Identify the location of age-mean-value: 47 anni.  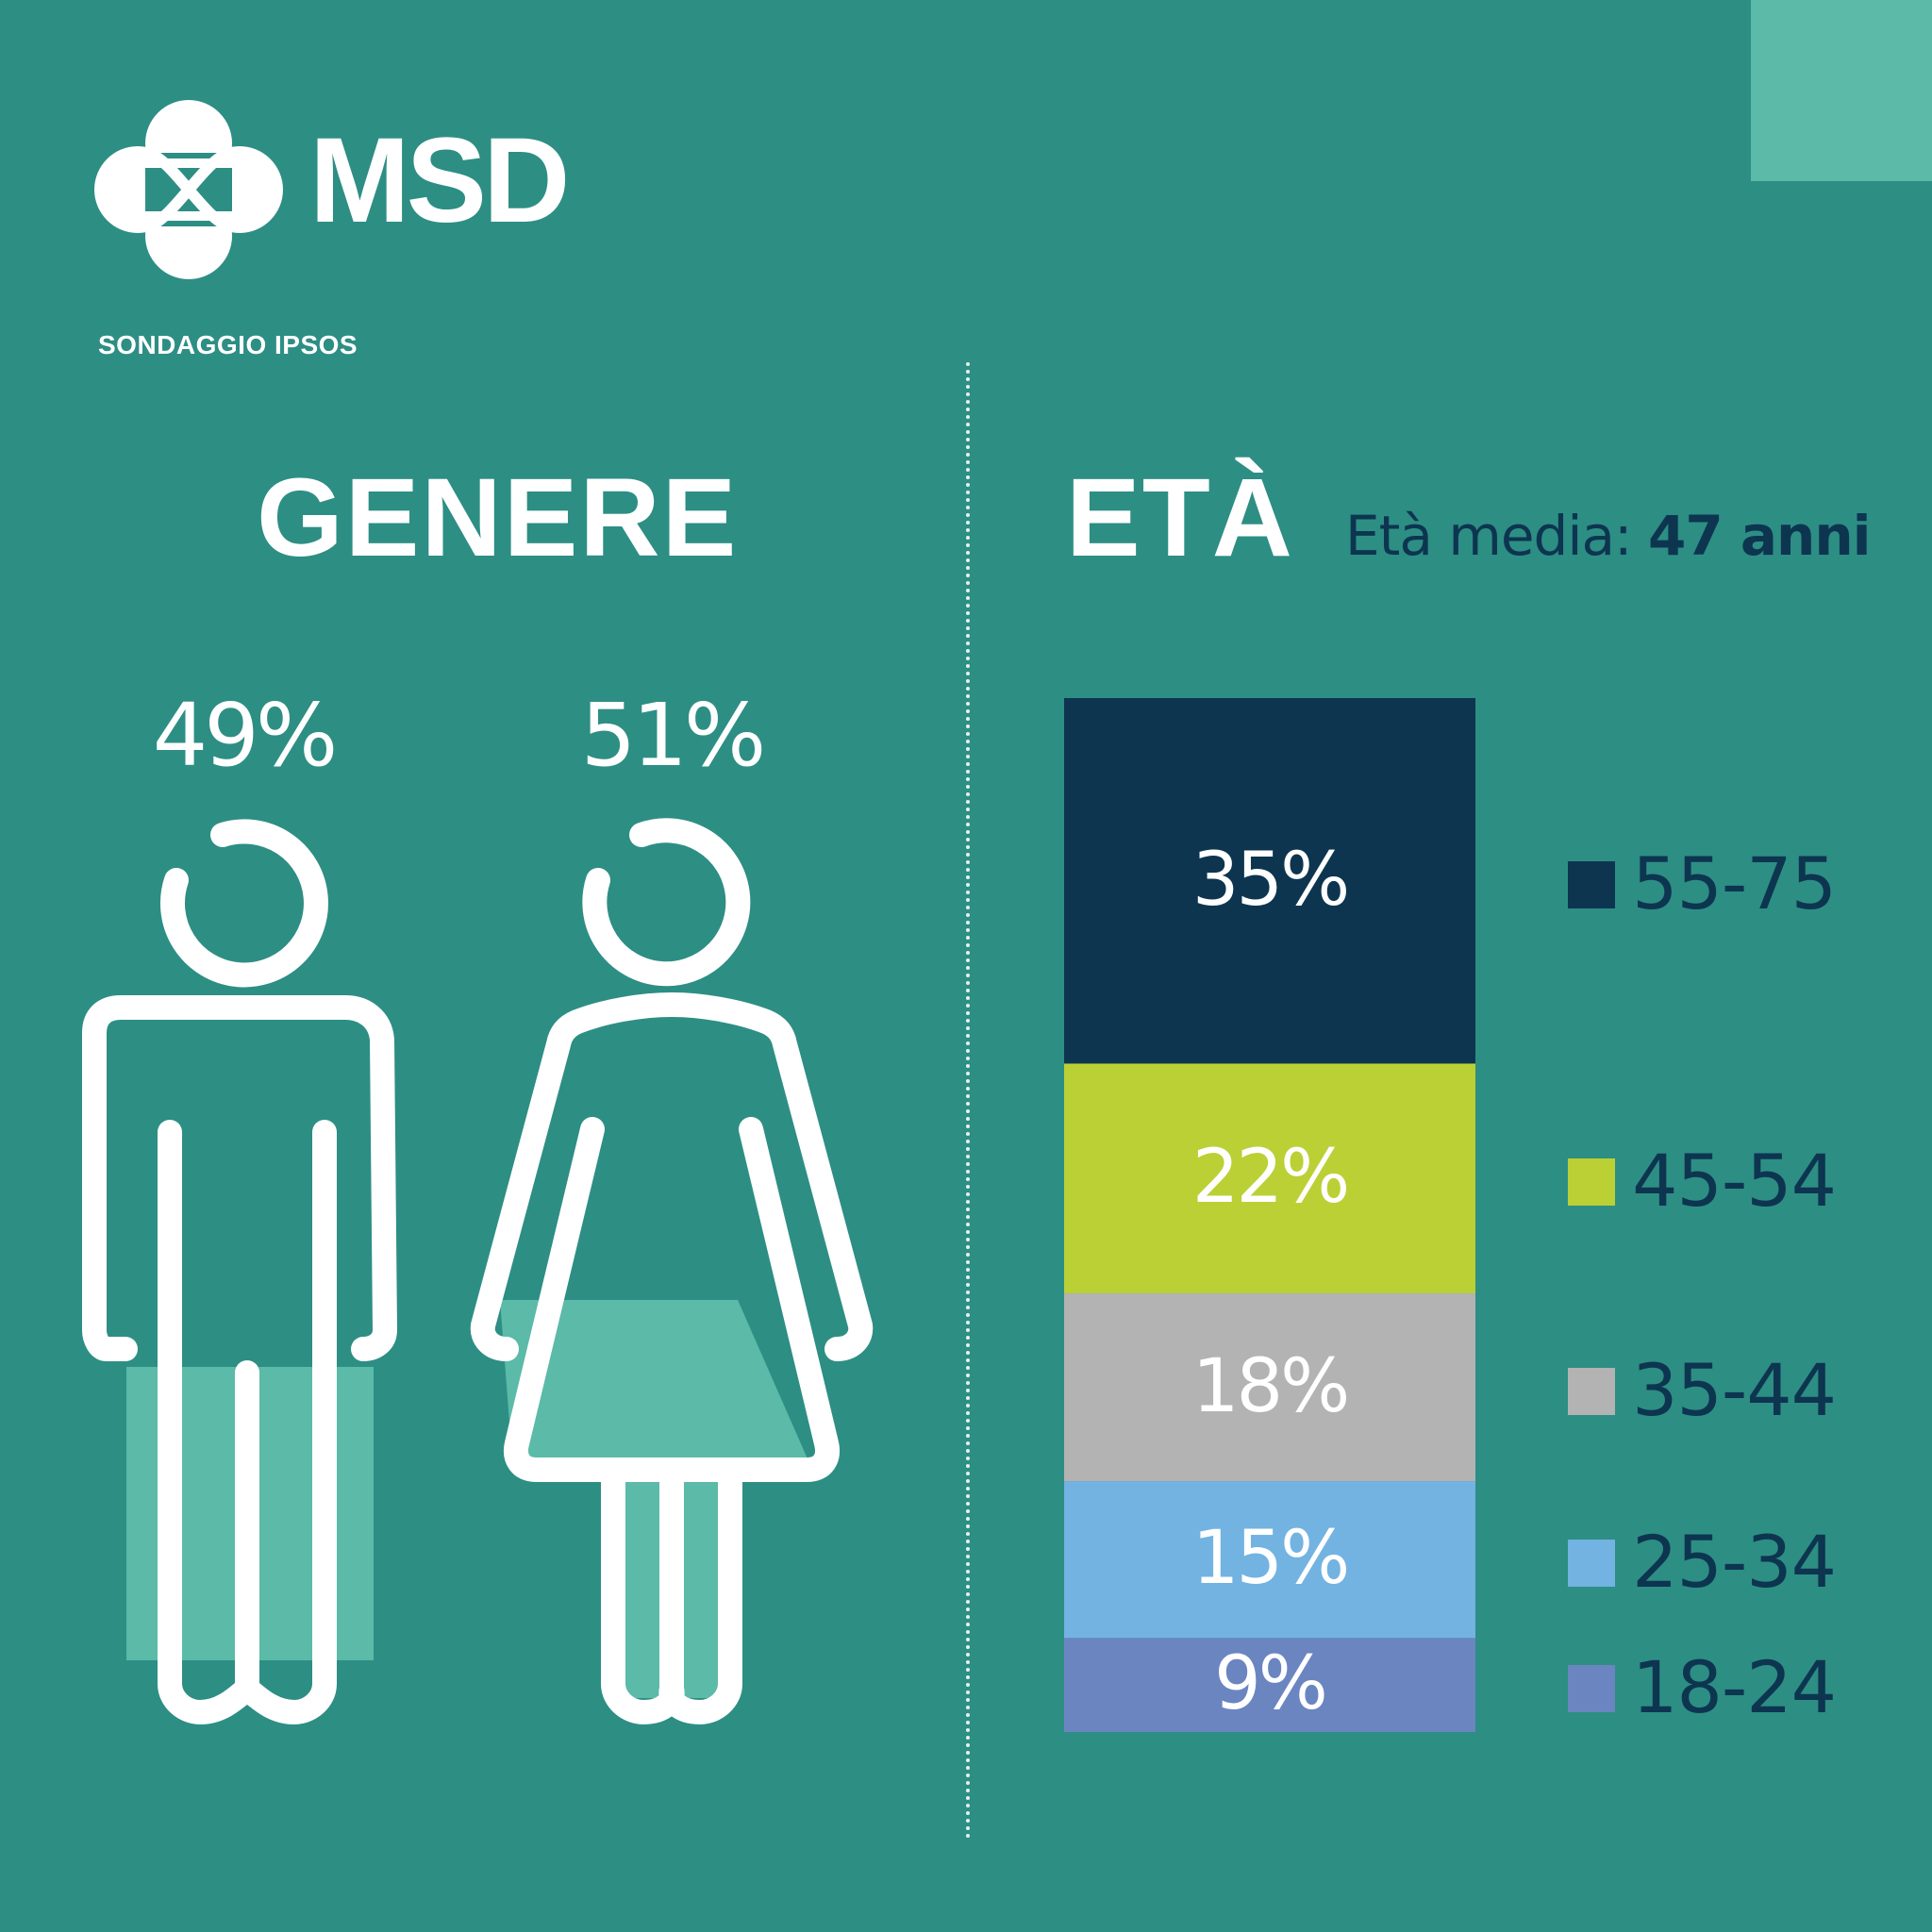
(1760, 536).